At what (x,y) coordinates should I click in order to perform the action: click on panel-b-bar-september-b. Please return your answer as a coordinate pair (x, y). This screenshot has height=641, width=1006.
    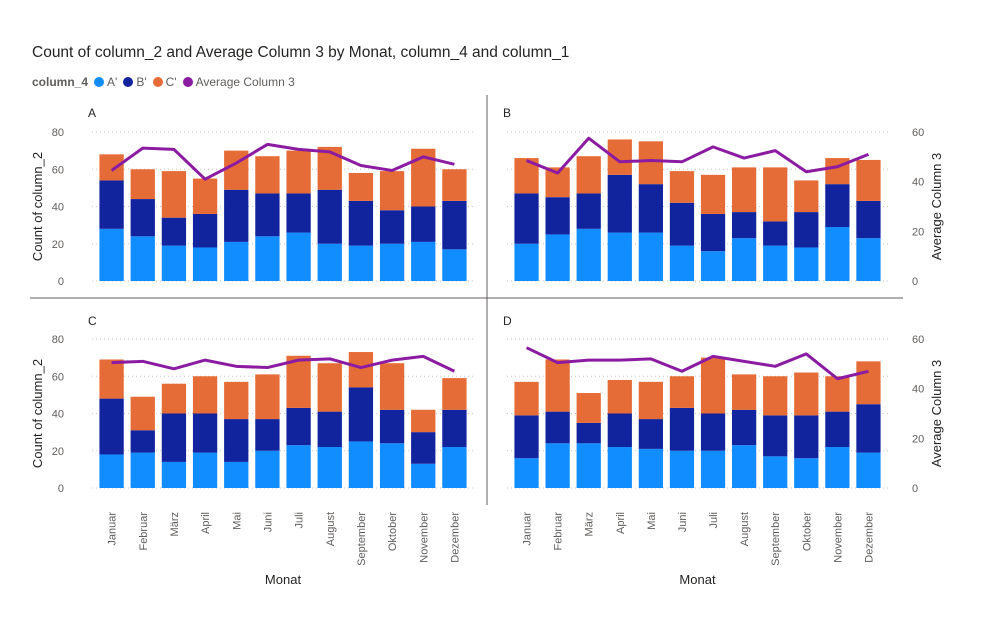
    Looking at the image, I should click on (775, 233).